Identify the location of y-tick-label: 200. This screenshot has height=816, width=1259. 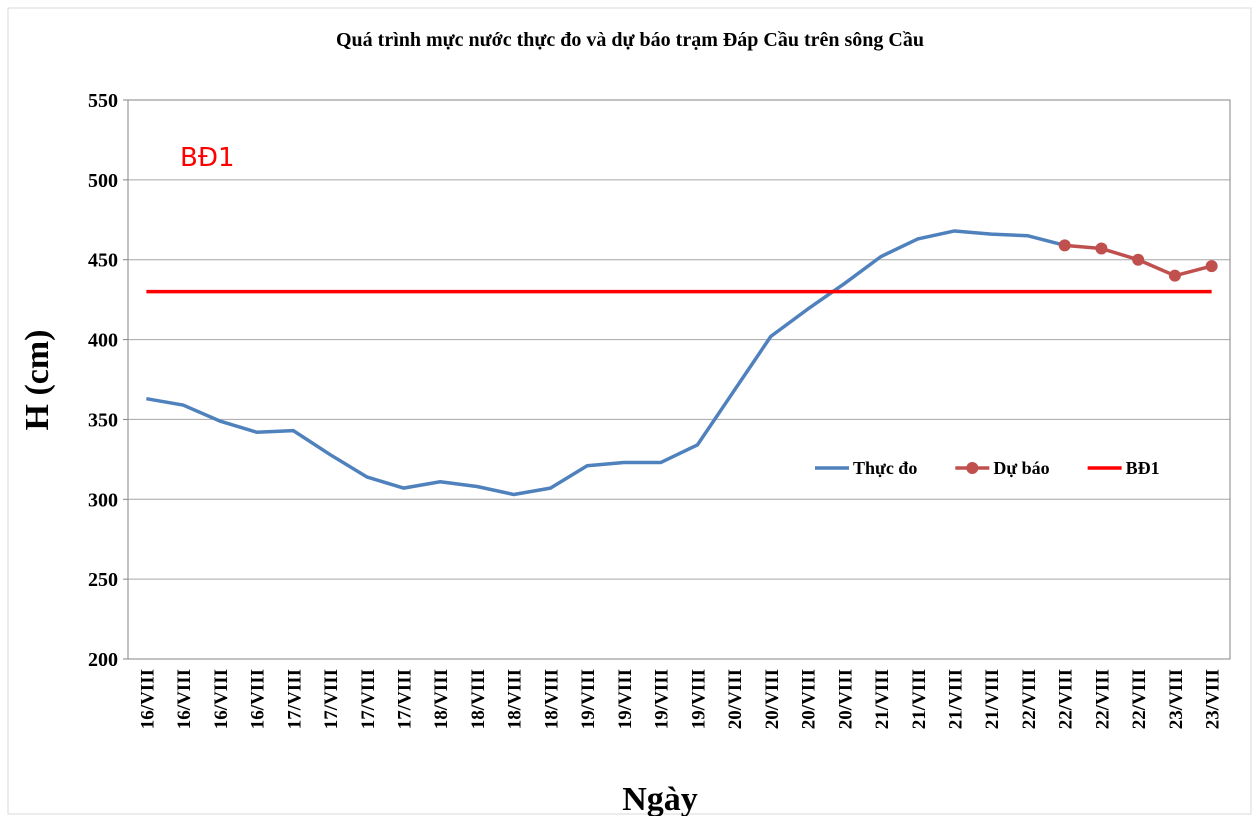
(103, 660).